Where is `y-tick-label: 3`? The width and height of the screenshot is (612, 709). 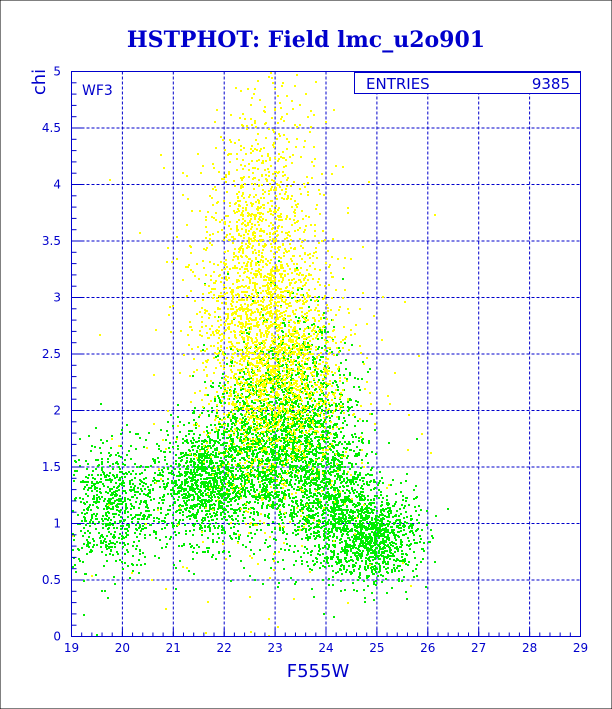
y-tick-label: 3 is located at coordinates (57, 298).